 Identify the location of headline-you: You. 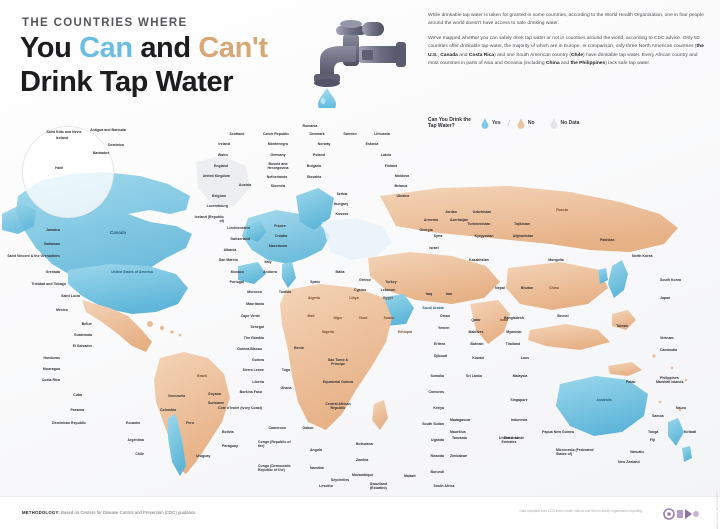
(50, 48).